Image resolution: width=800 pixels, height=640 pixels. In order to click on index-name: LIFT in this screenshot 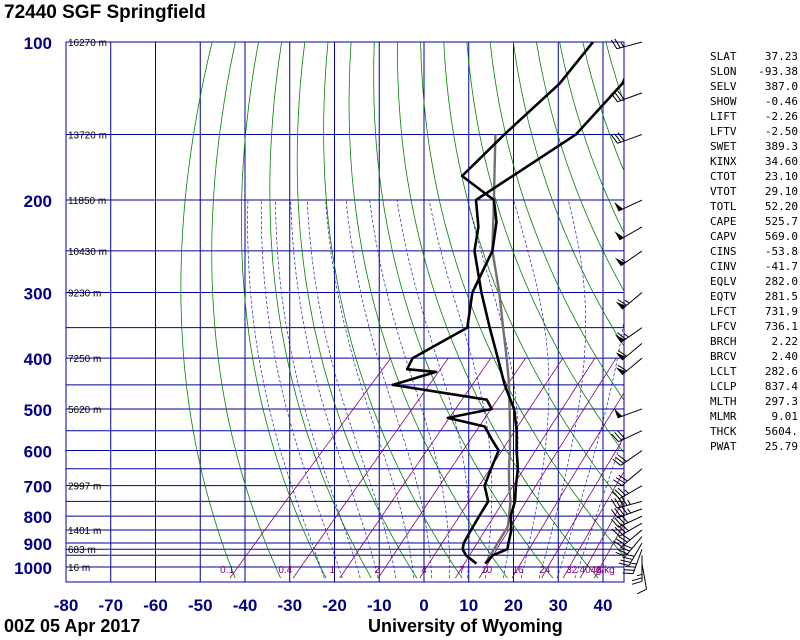, I will do `click(723, 116)`.